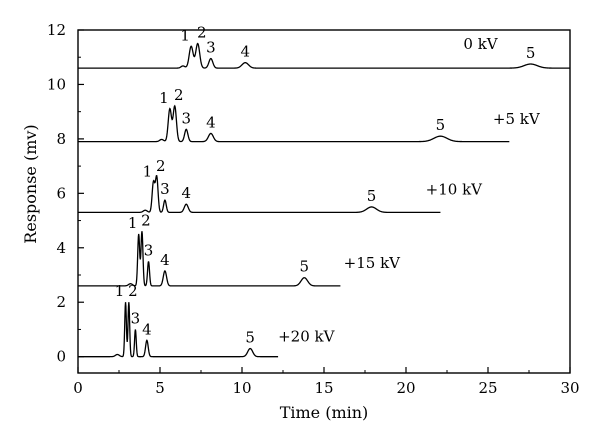 This screenshot has width=600, height=443. I want to click on trace-group: 1 2 34 5 +20 kV, so click(207, 320).